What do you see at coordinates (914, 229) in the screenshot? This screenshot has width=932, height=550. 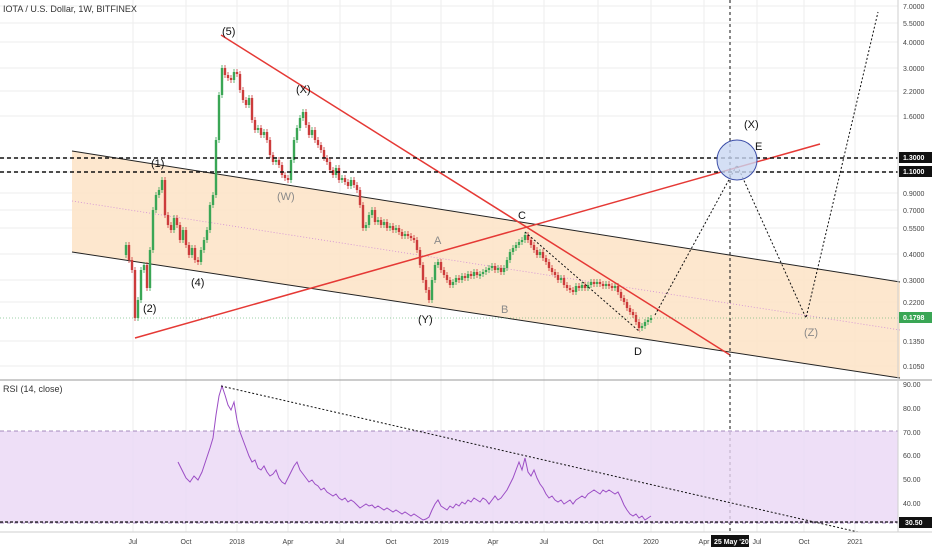 I see `price-tick-label: 0.5500` at bounding box center [914, 229].